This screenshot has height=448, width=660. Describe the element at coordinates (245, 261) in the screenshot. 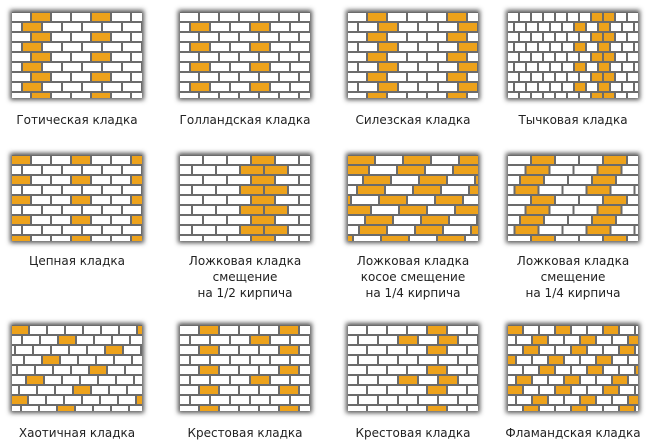

I see `tile-label: Ложковая кладка` at that location.